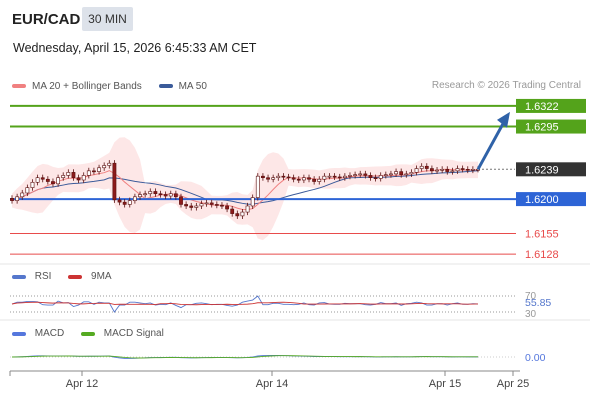 This screenshot has width=590, height=400. What do you see at coordinates (542, 234) in the screenshot?
I see `level-1-6155-label: 1.6155` at bounding box center [542, 234].